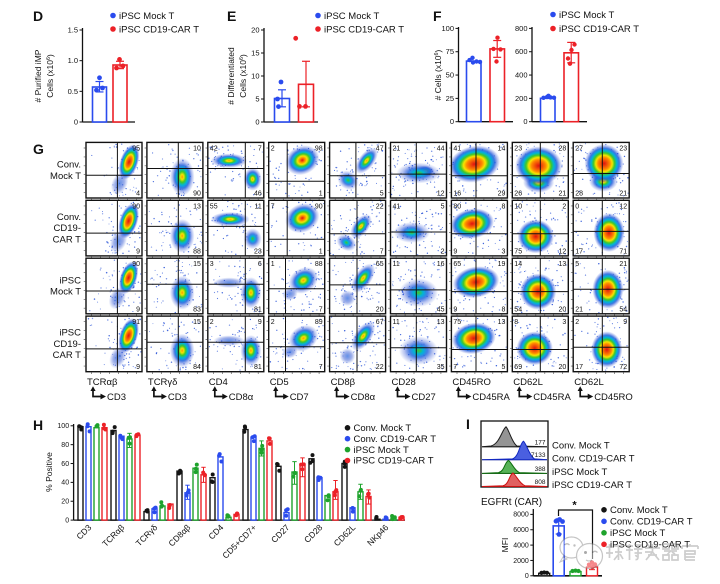 This screenshot has height=584, width=720. Describe the element at coordinates (521, 75) in the screenshot. I see `svg-text: 400` at that location.